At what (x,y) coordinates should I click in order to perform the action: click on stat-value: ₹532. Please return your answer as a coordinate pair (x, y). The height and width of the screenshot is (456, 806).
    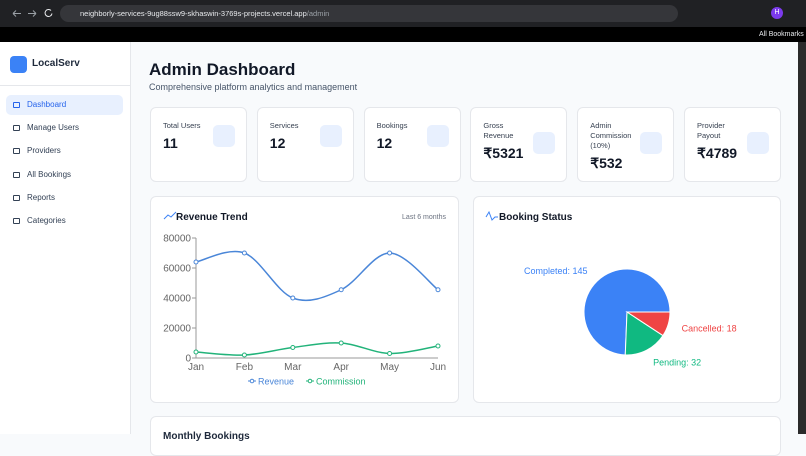
    Looking at the image, I should click on (606, 163).